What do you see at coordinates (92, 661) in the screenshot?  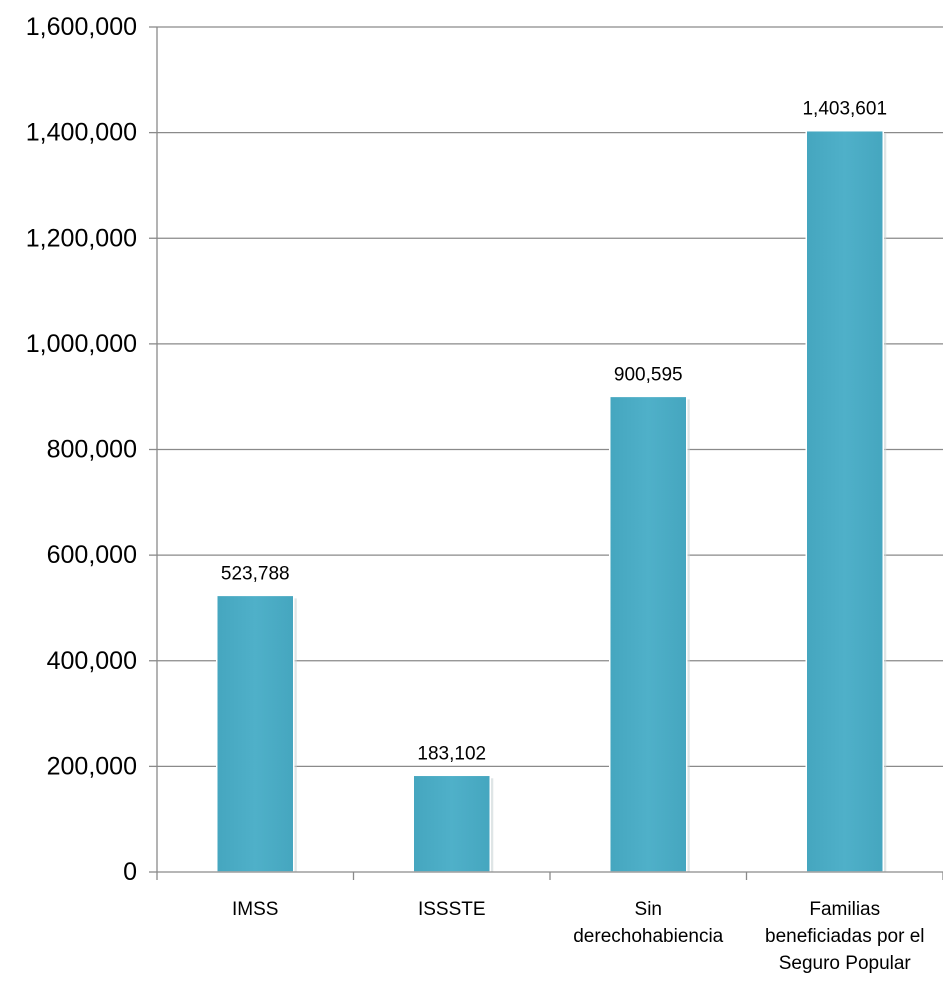 I see `y-tick-label: 400,000` at bounding box center [92, 661].